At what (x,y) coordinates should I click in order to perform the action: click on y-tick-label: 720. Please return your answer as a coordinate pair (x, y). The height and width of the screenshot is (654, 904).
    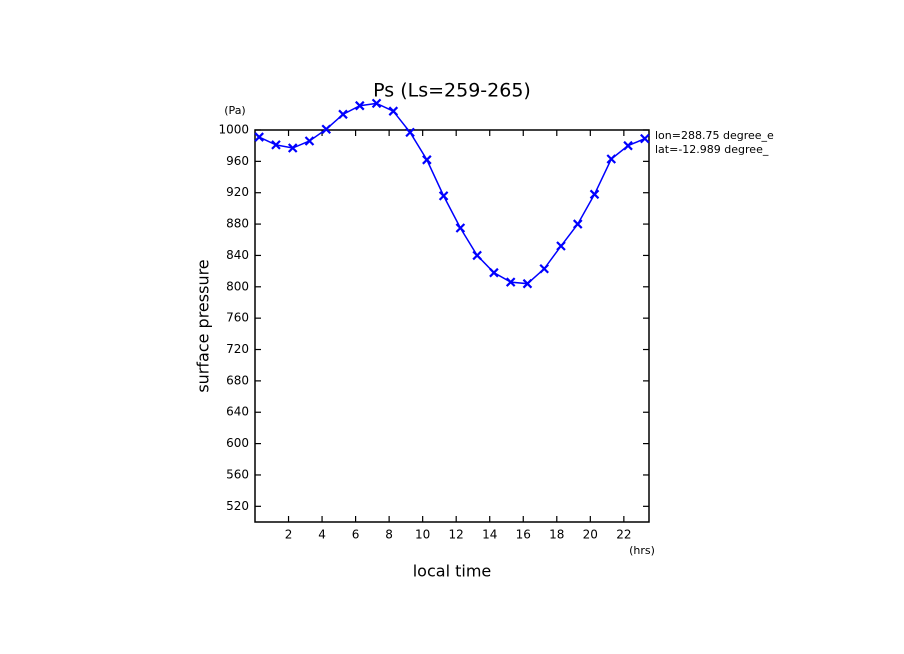
    Looking at the image, I should click on (237, 349).